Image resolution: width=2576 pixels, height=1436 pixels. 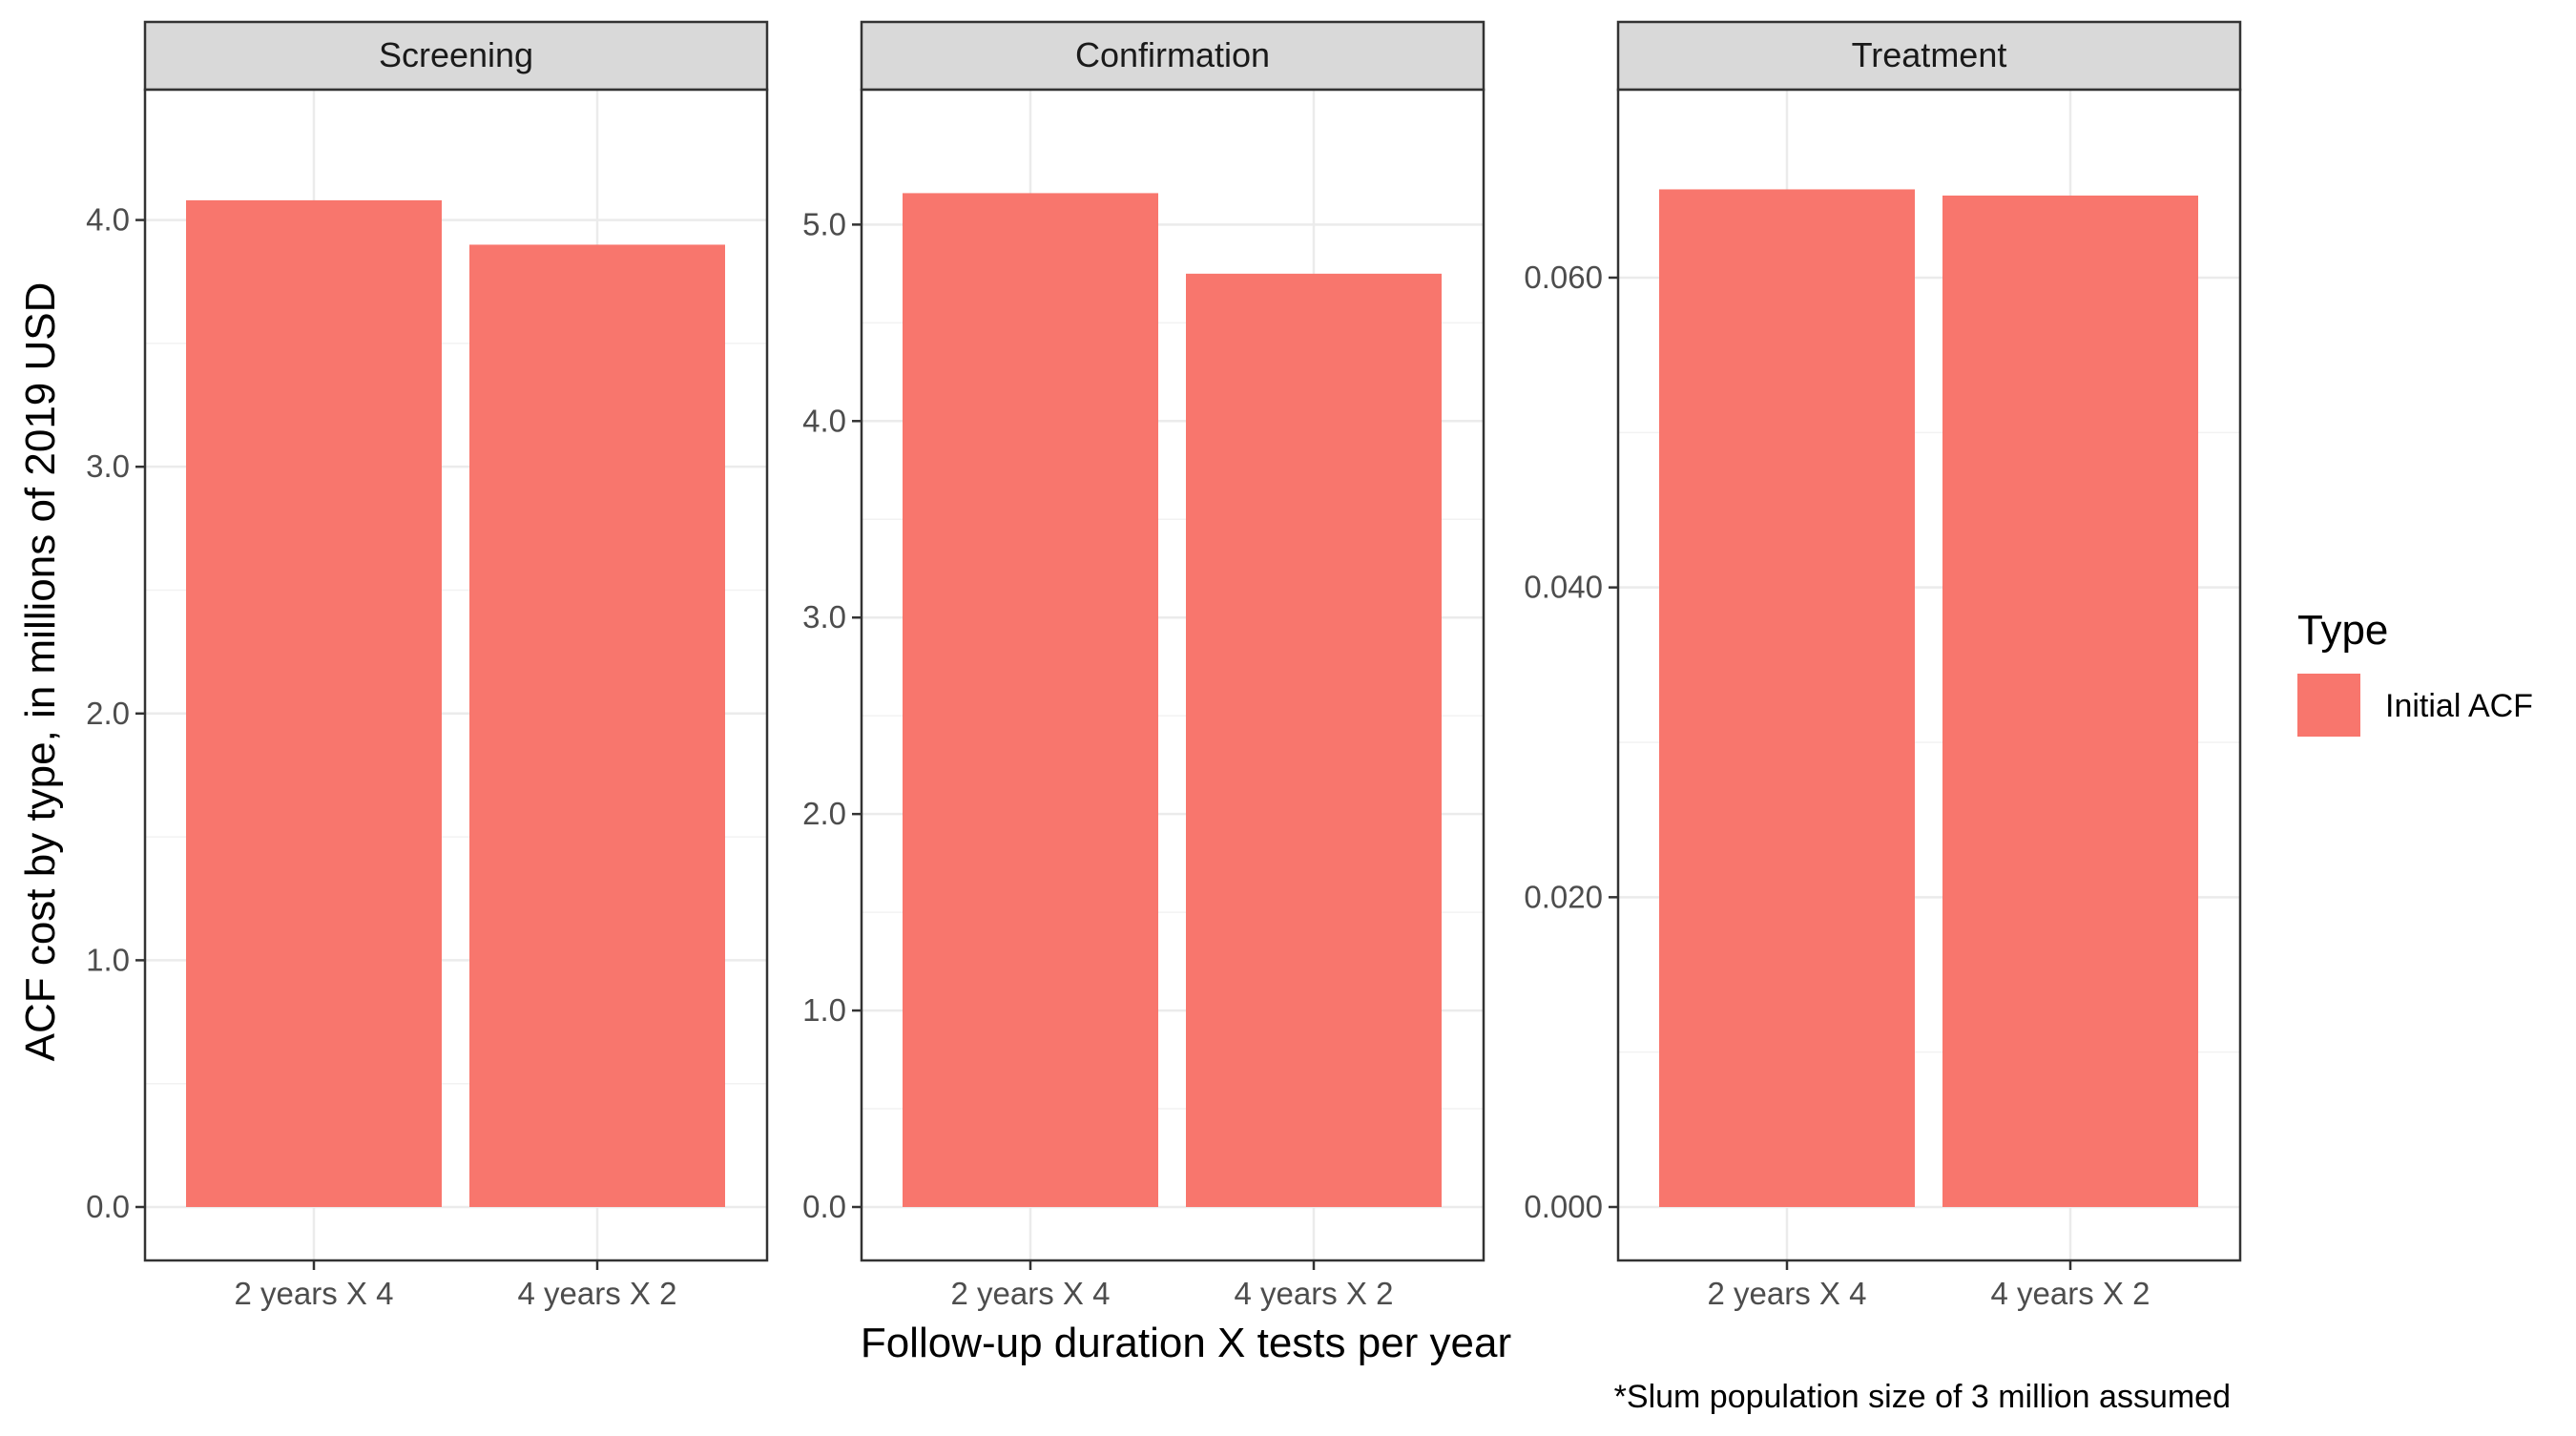 I want to click on y-tick-label-screening: 4.0, so click(x=108, y=220).